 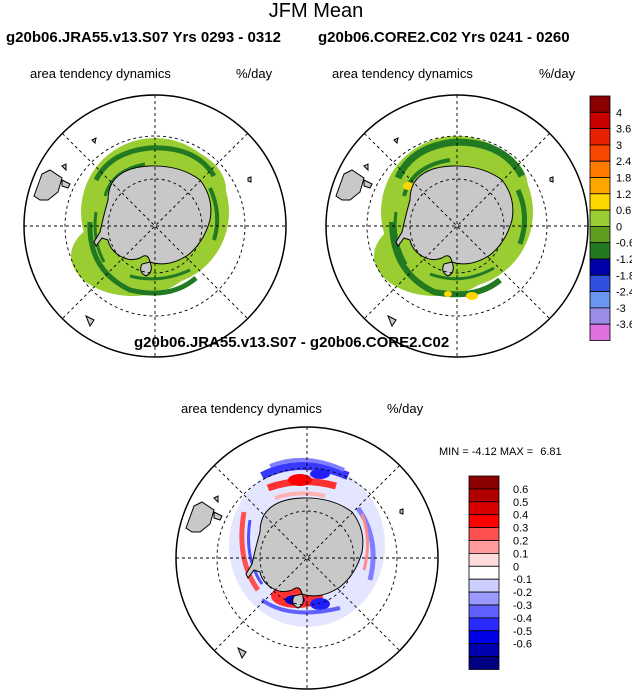 What do you see at coordinates (624, 276) in the screenshot?
I see `top-colorbar-tick-label: -1.8` at bounding box center [624, 276].